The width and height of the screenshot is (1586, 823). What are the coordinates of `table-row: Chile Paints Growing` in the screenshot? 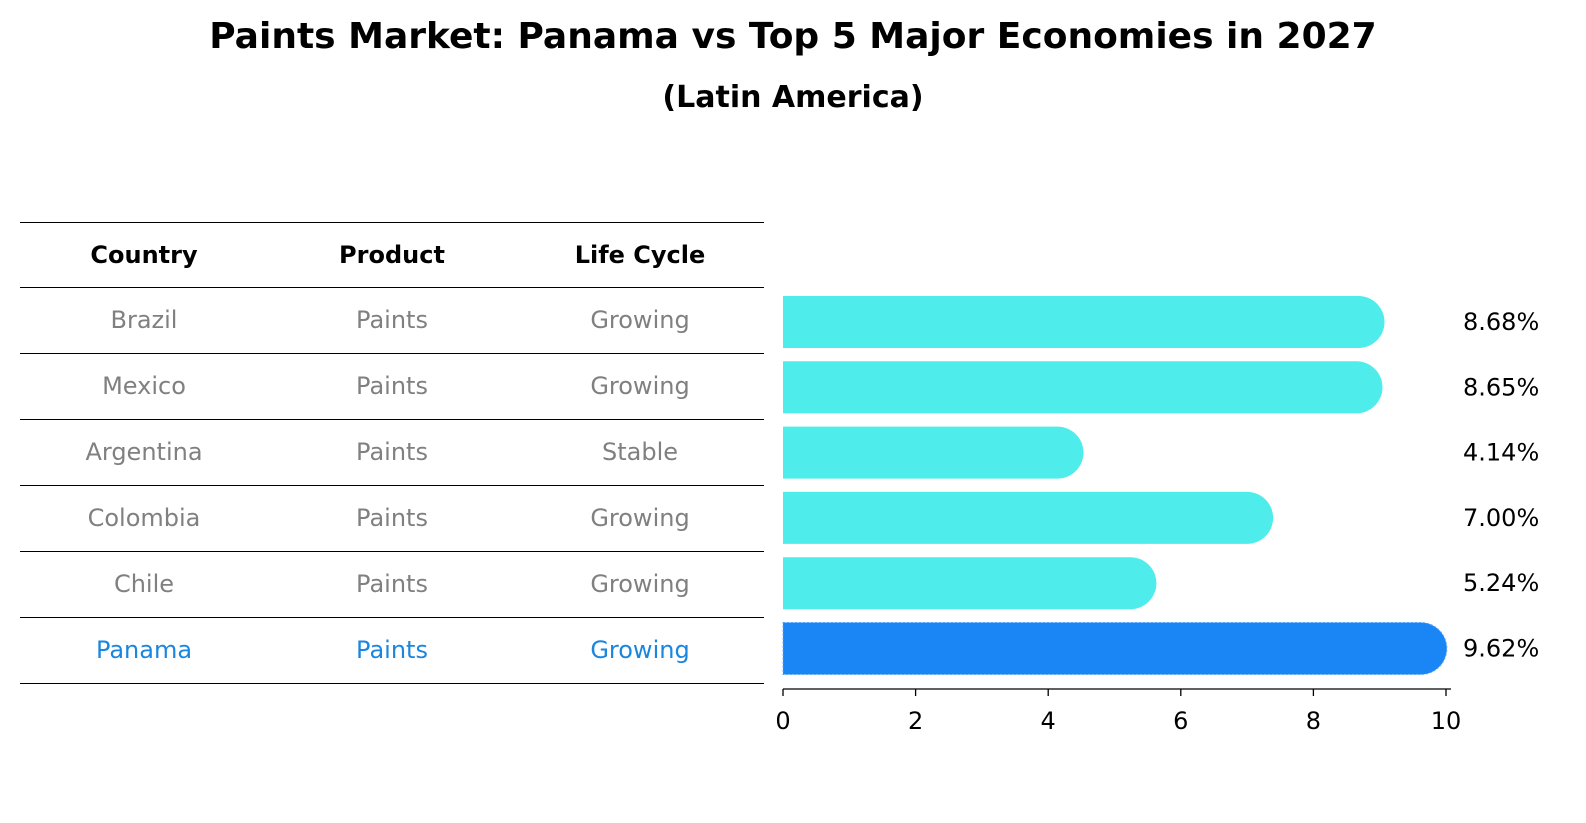 It's located at (392, 585).